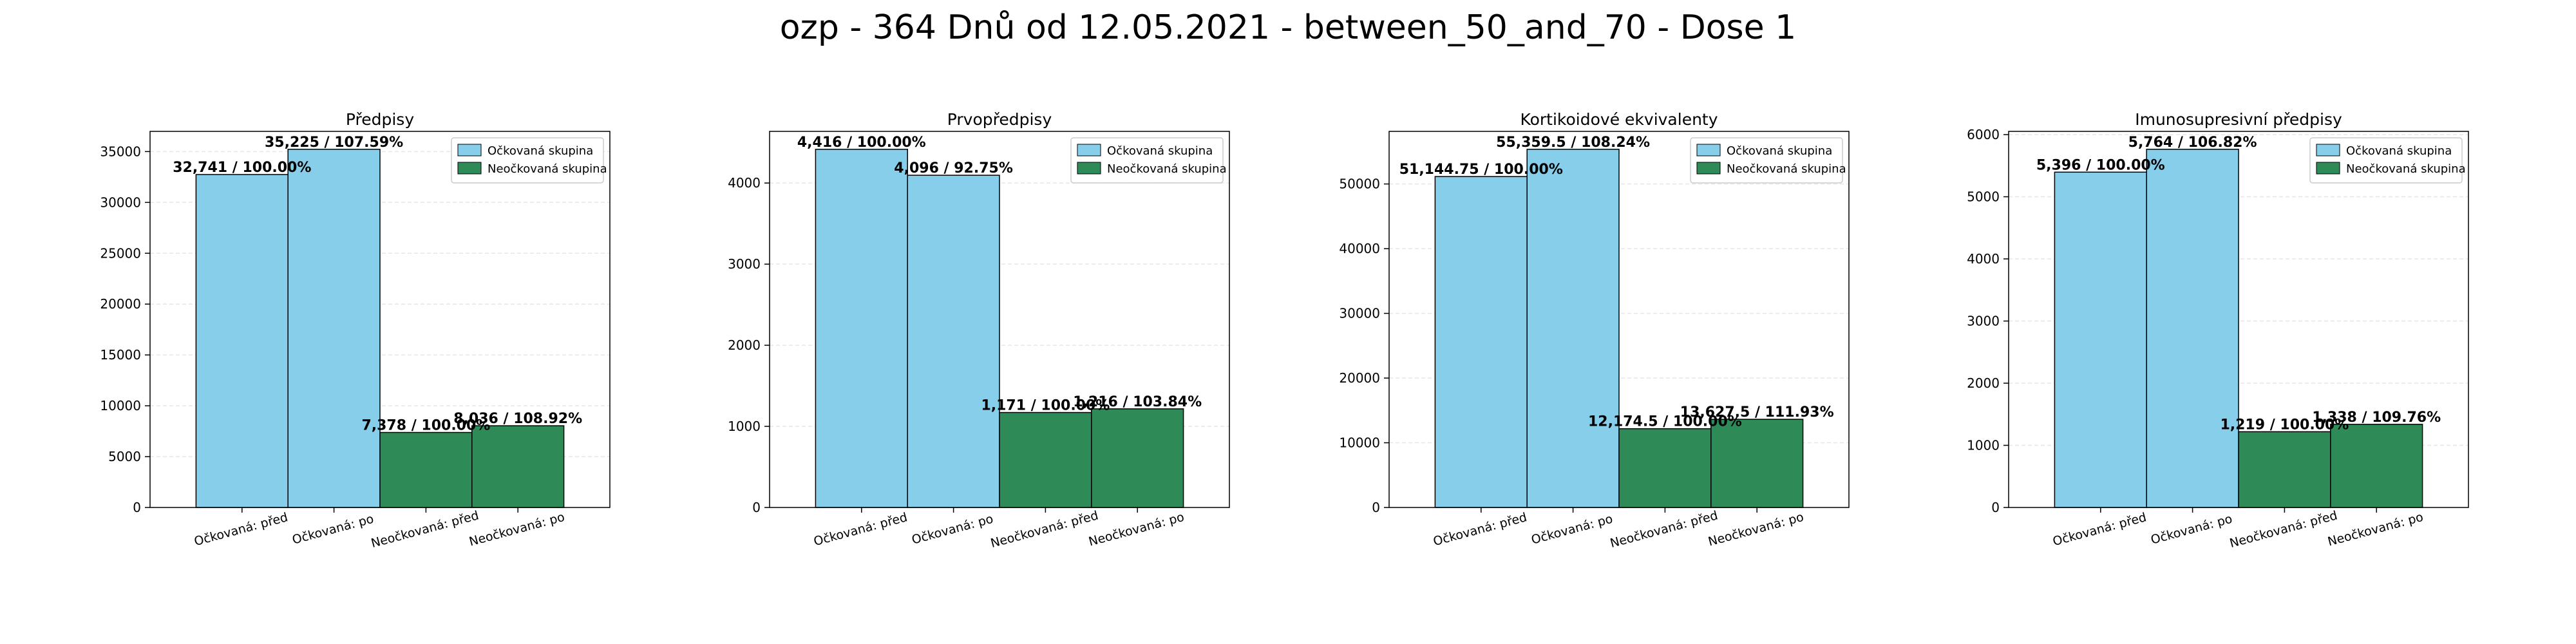 Image resolution: width=2576 pixels, height=644 pixels. Describe the element at coordinates (120, 253) in the screenshot. I see `y-tick-label: 25000` at that location.